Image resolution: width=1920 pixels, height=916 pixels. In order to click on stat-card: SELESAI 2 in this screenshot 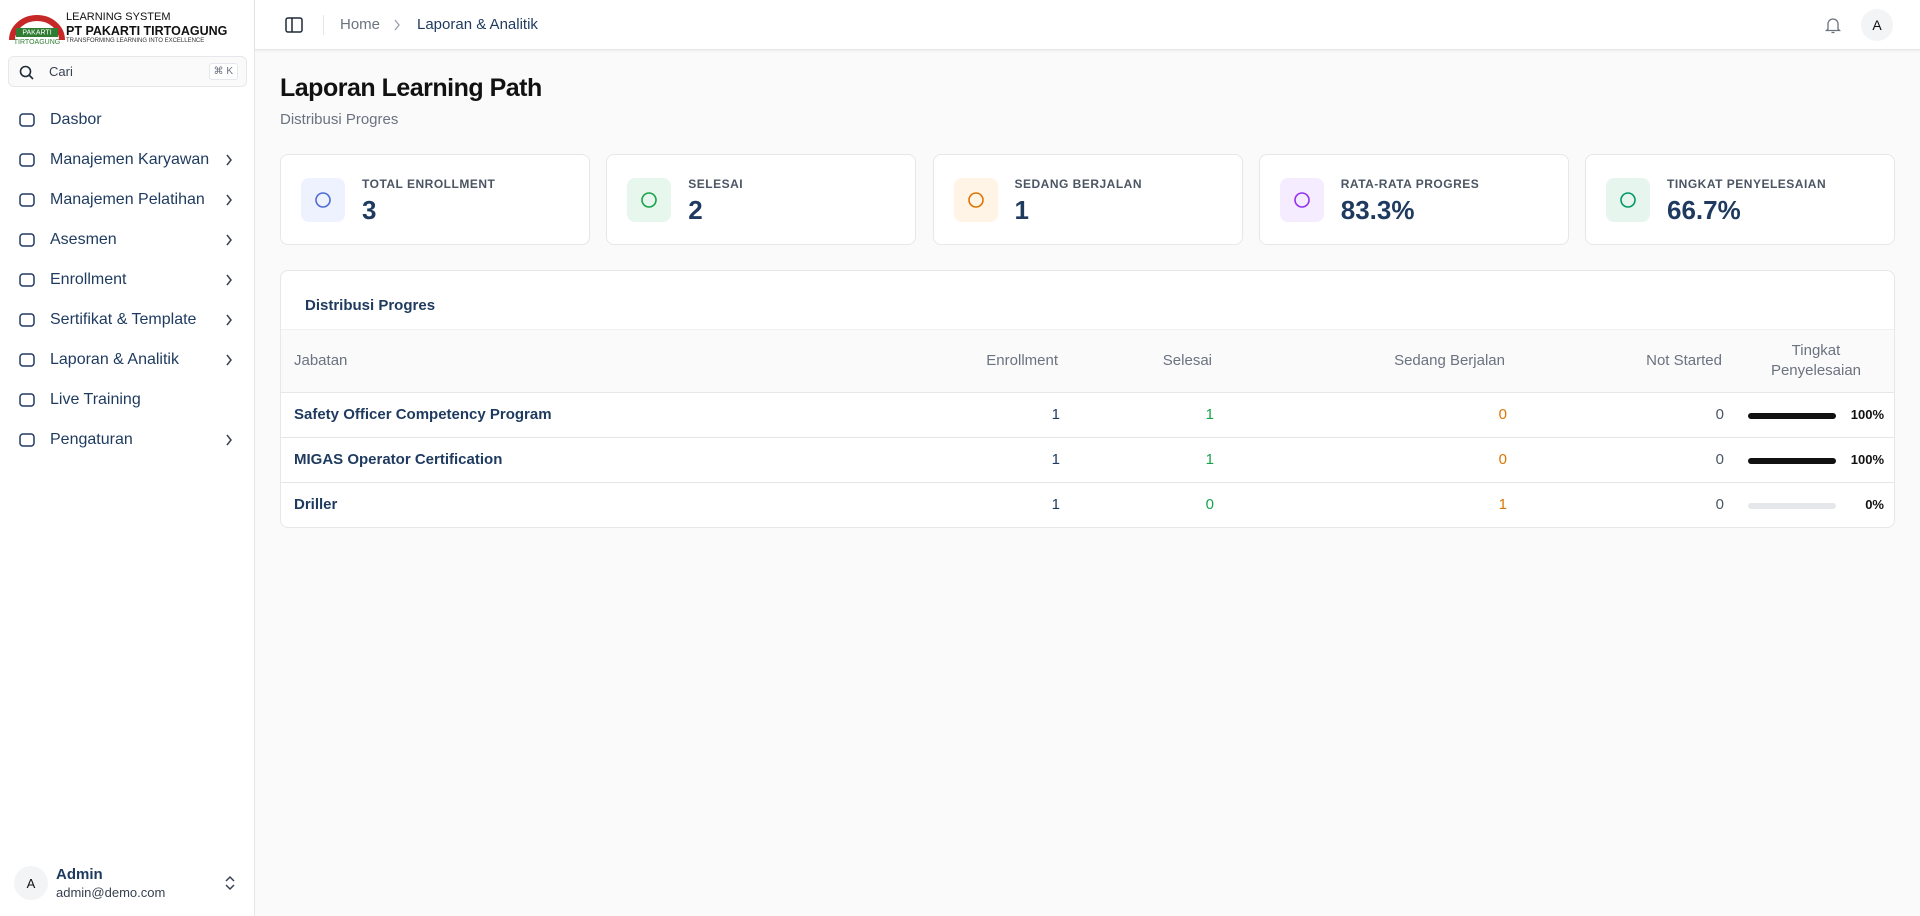, I will do `click(761, 199)`.